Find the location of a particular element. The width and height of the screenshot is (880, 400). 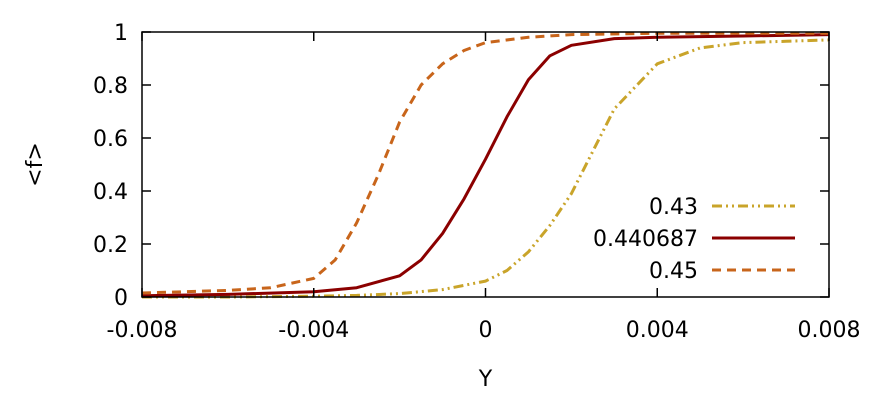

y-tick-label: 0.8 is located at coordinates (110, 86).